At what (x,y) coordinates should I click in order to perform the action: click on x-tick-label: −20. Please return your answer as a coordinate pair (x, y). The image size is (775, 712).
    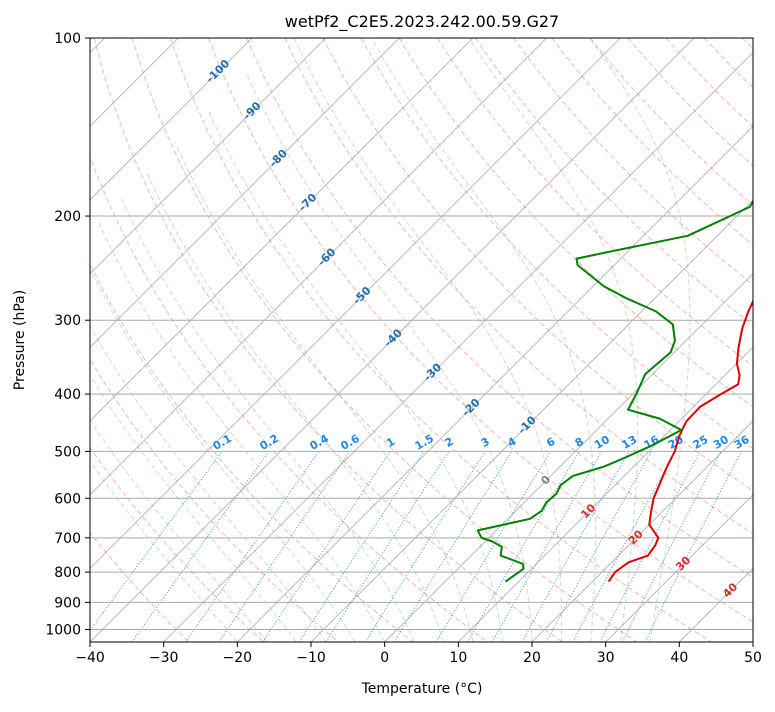
    Looking at the image, I should click on (238, 658).